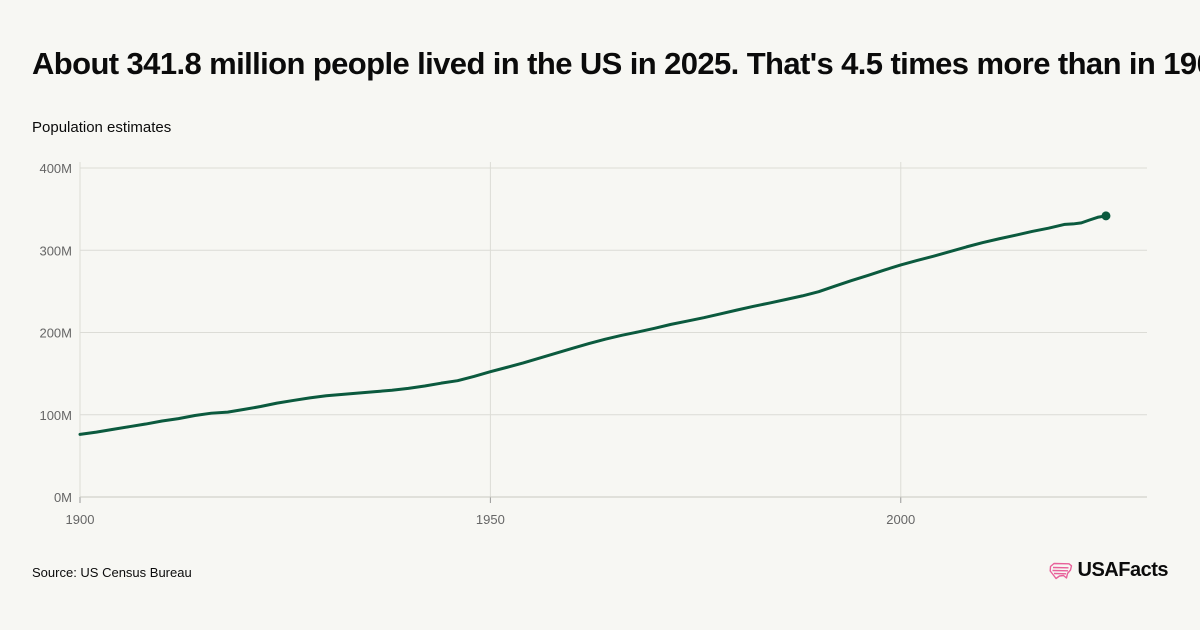  What do you see at coordinates (55, 250) in the screenshot?
I see `y-tick-label: 300M` at bounding box center [55, 250].